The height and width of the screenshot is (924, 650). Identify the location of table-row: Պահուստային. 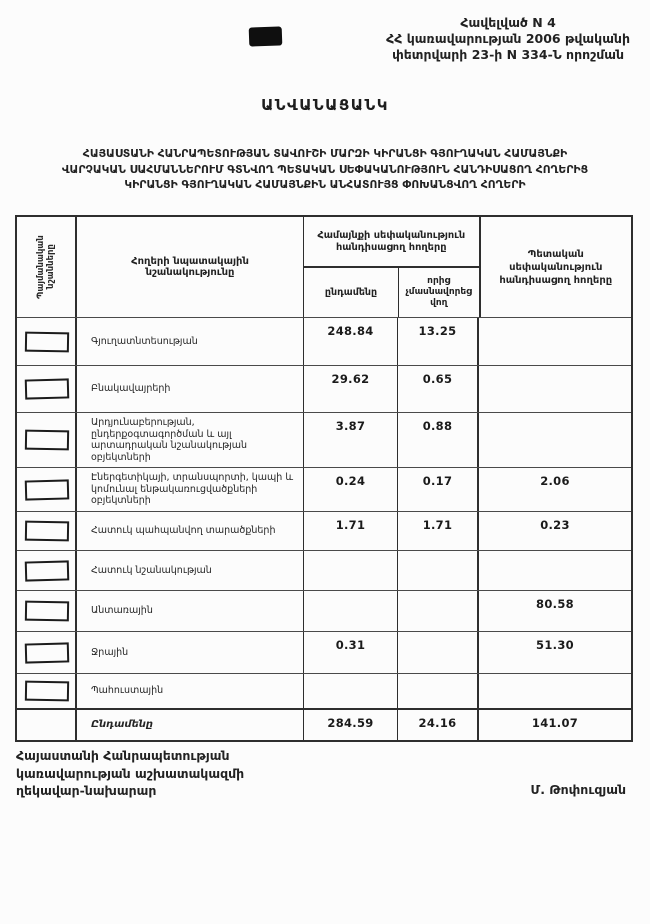
(324, 690).